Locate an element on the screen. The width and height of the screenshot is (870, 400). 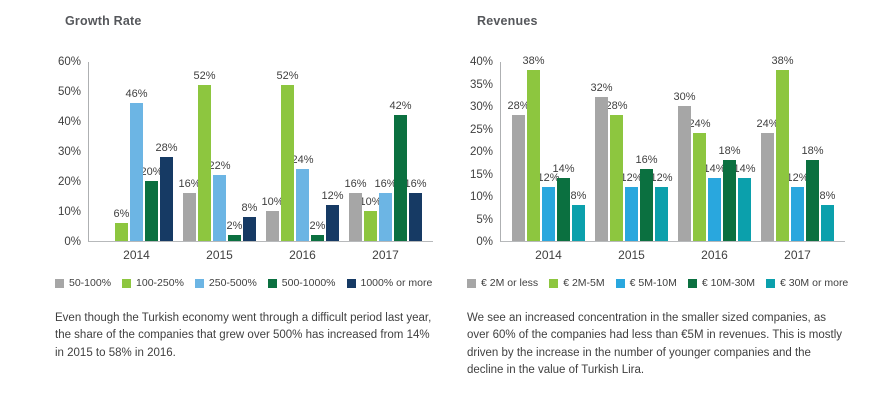
bar-1000% or more-2015 is located at coordinates (249, 229).